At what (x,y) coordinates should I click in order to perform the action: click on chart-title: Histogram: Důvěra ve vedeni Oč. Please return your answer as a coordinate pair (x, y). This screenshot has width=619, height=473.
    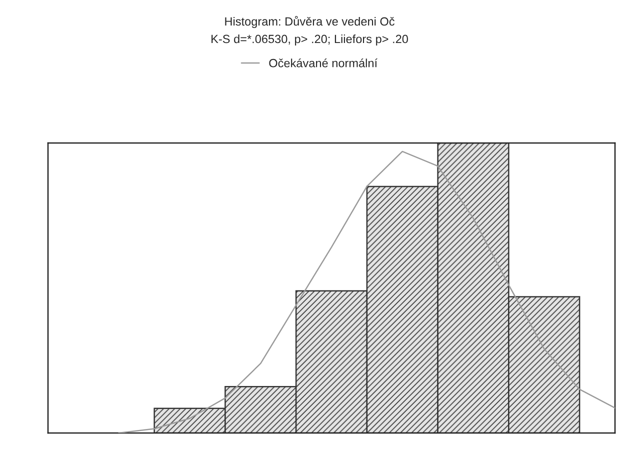
    Looking at the image, I should click on (309, 22).